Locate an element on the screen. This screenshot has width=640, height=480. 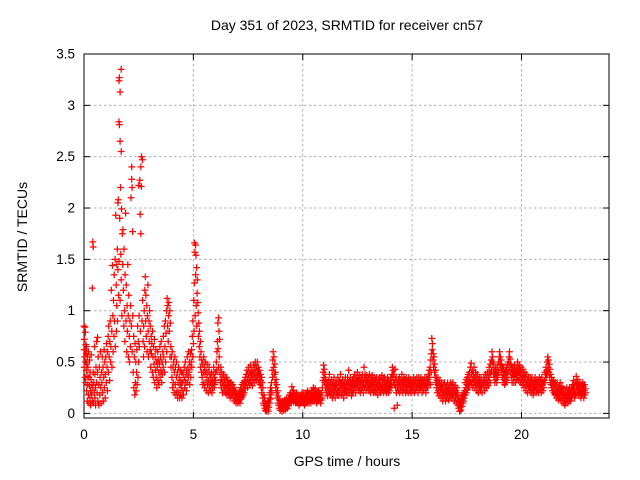
x-axis-label: GPS time / hours is located at coordinates (347, 461).